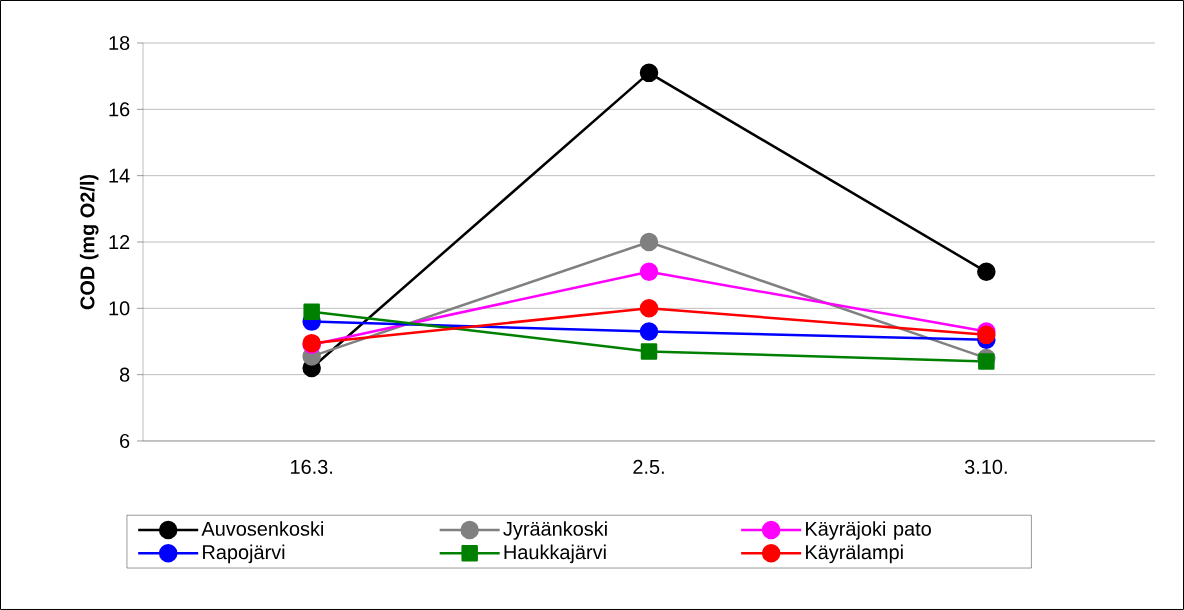 The image size is (1184, 610). I want to click on y-tick-label: 16, so click(119, 109).